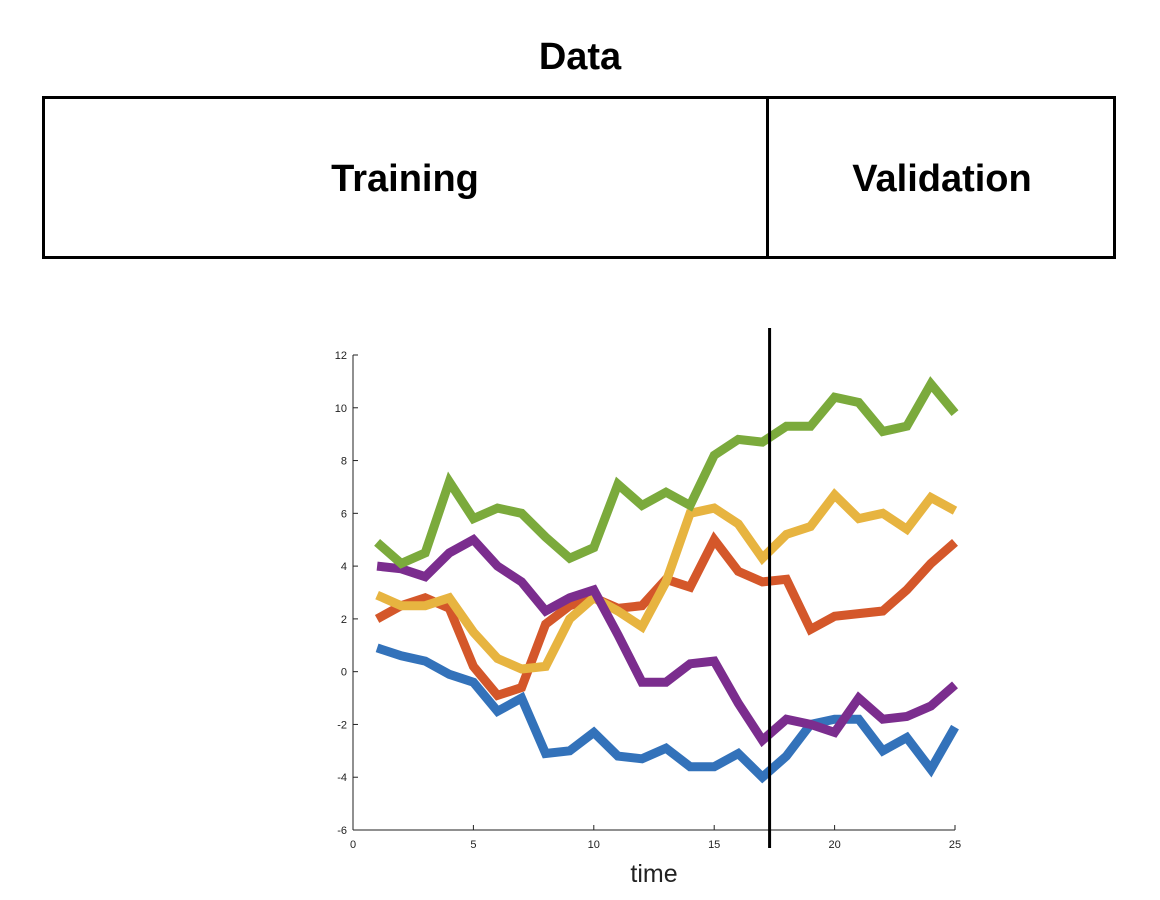  What do you see at coordinates (344, 567) in the screenshot?
I see `y-tick-label: 4` at bounding box center [344, 567].